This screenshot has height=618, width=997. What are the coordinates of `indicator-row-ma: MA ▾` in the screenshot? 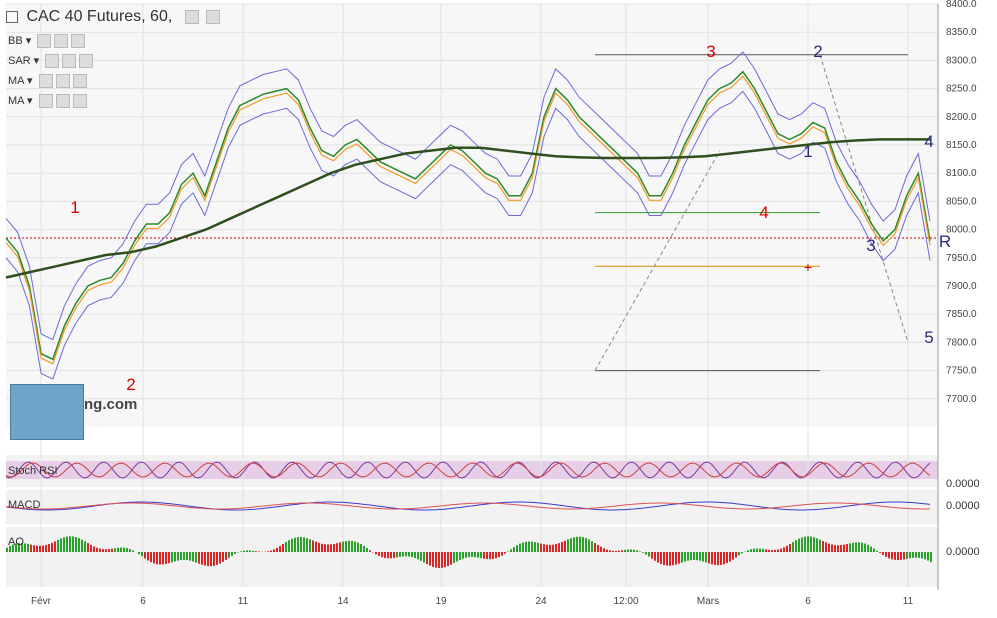 It's located at (47, 81).